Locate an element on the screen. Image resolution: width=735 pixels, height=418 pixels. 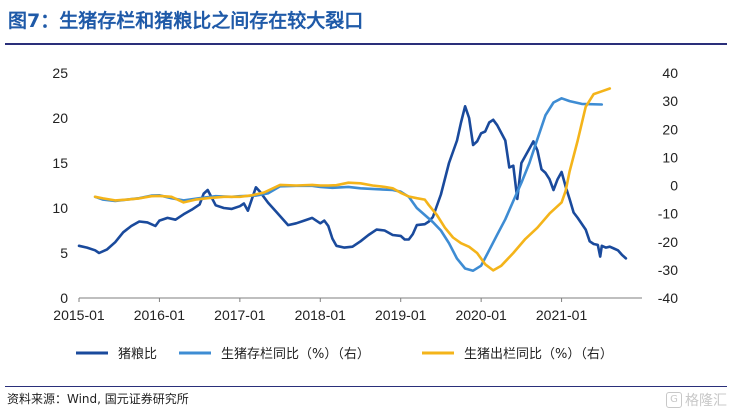
chart-legend: 猪粮比 生猪存栏同比（%）（右） 生猪出栏同比（%）（右） is located at coordinates (344, 354).